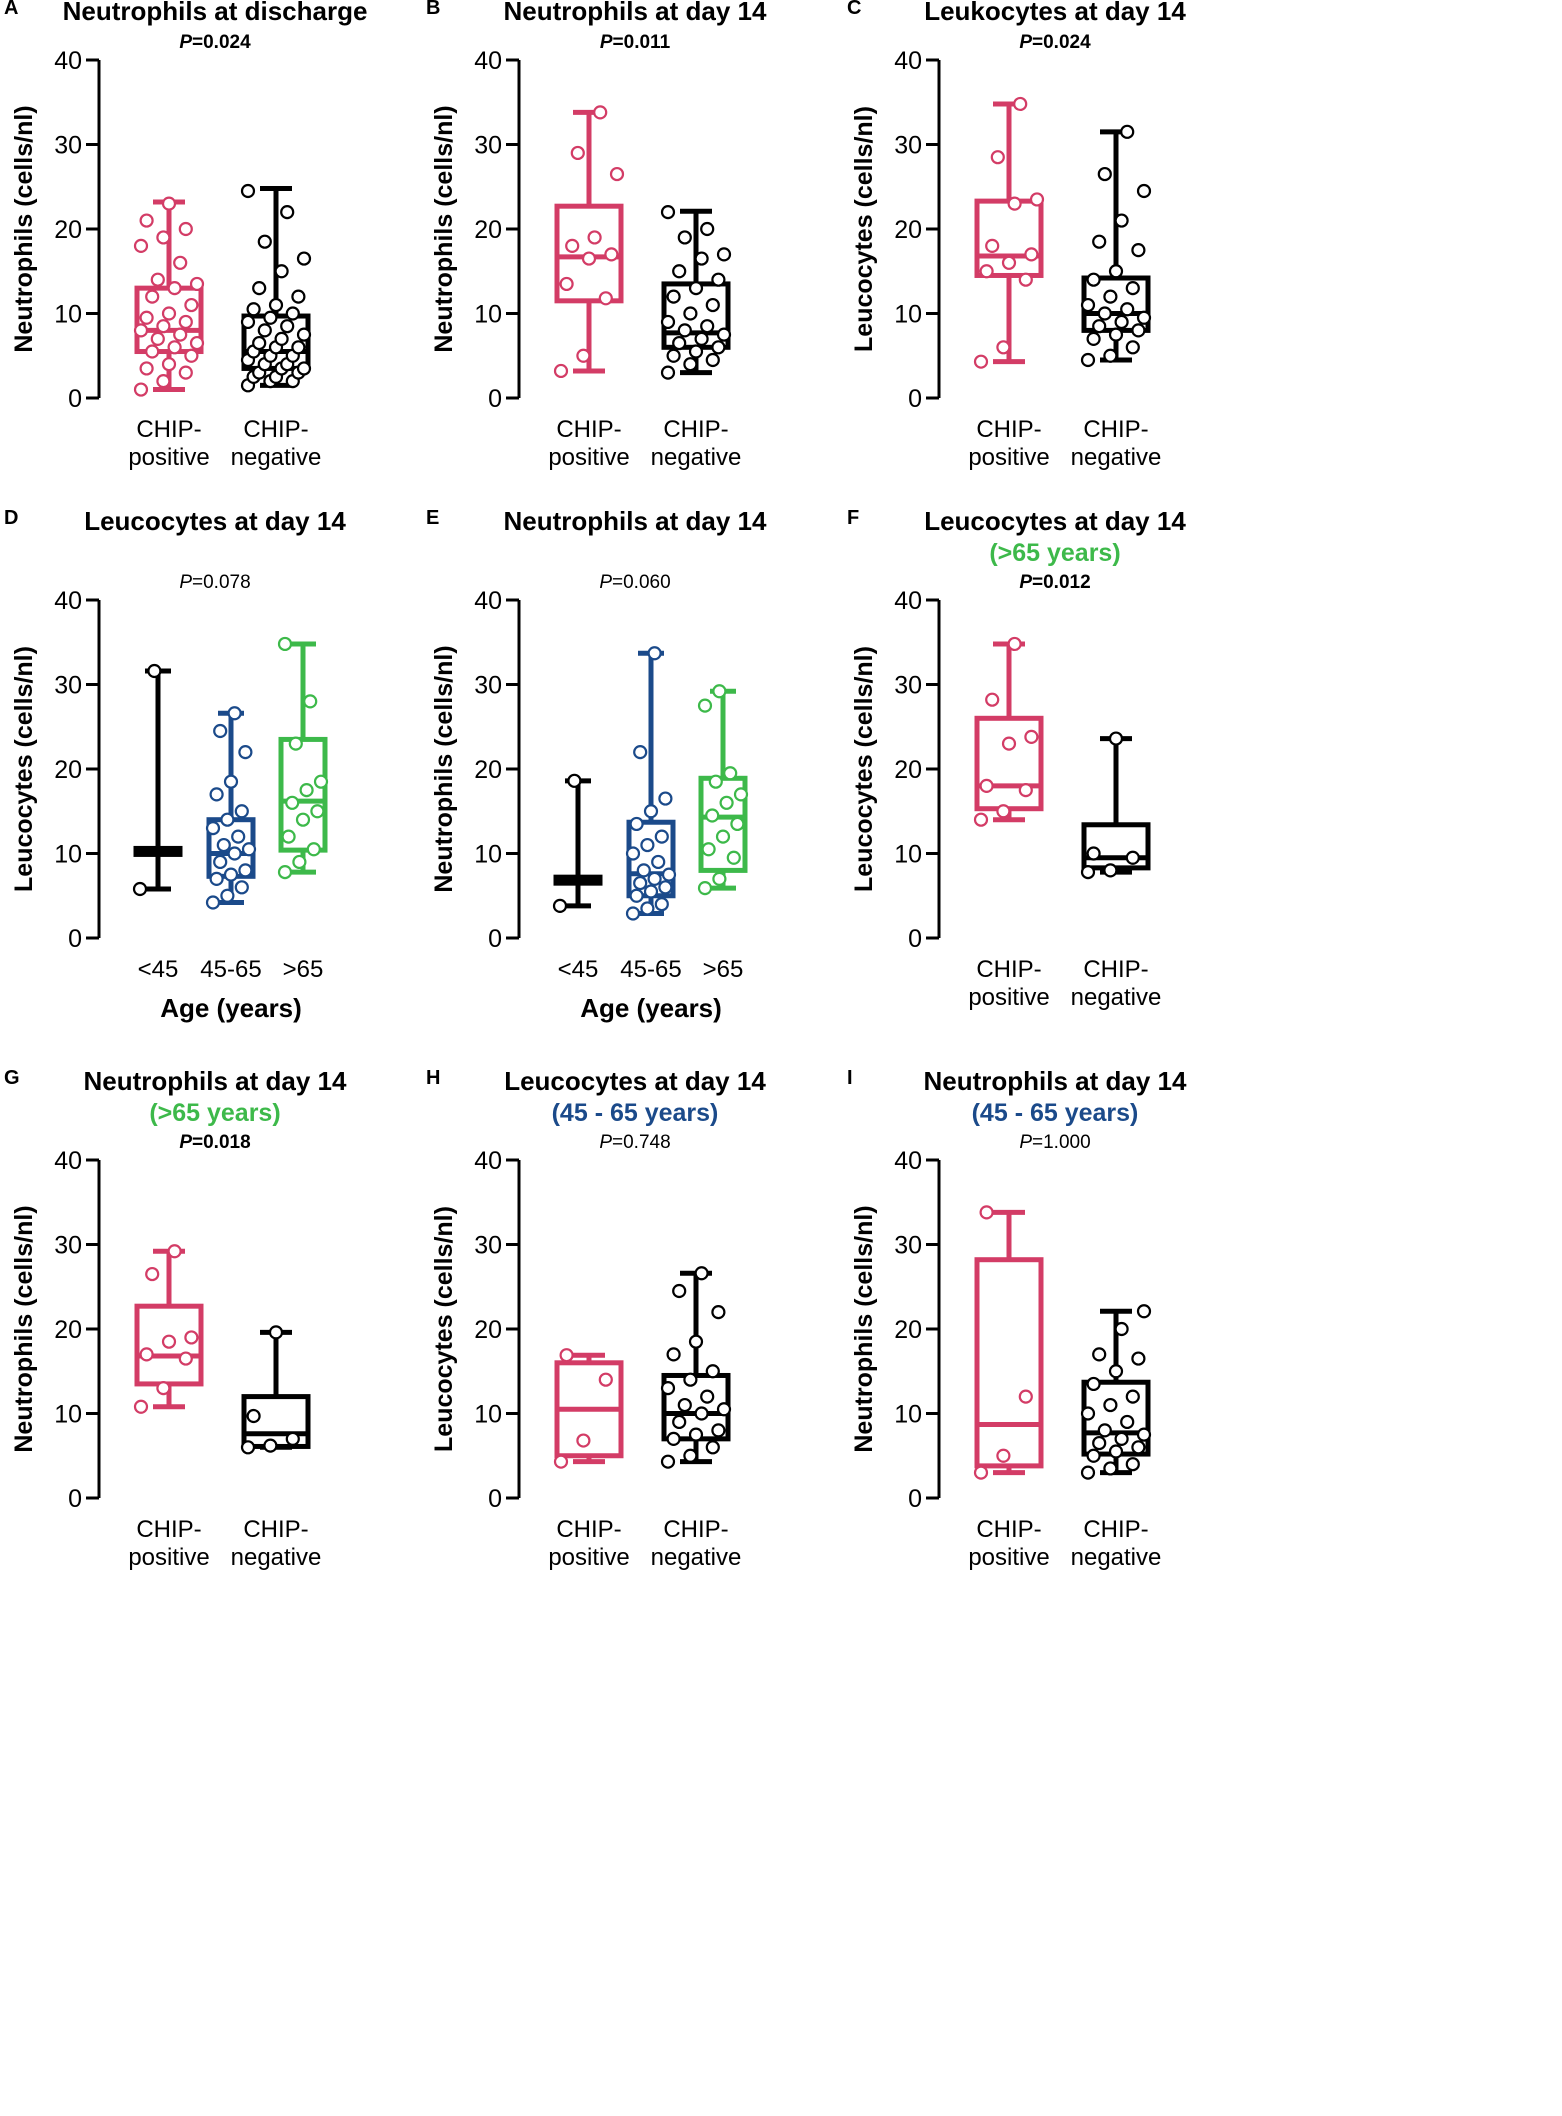 The height and width of the screenshot is (2116, 1562). I want to click on chart-title: Leucocytes at day 14, so click(1055, 521).